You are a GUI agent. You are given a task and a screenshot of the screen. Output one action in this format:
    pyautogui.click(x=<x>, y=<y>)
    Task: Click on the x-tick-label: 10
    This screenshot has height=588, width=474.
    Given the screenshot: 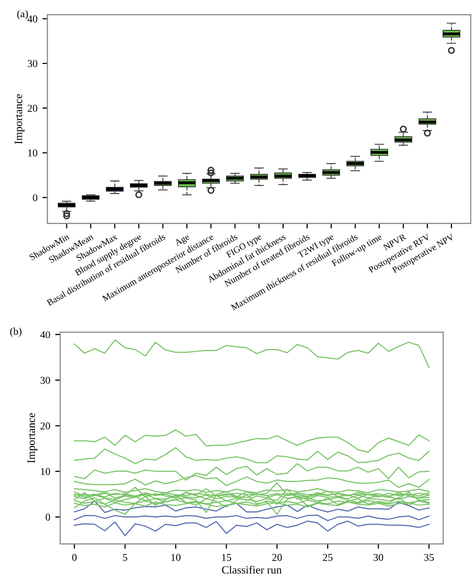 What is the action you would take?
    pyautogui.click(x=176, y=557)
    